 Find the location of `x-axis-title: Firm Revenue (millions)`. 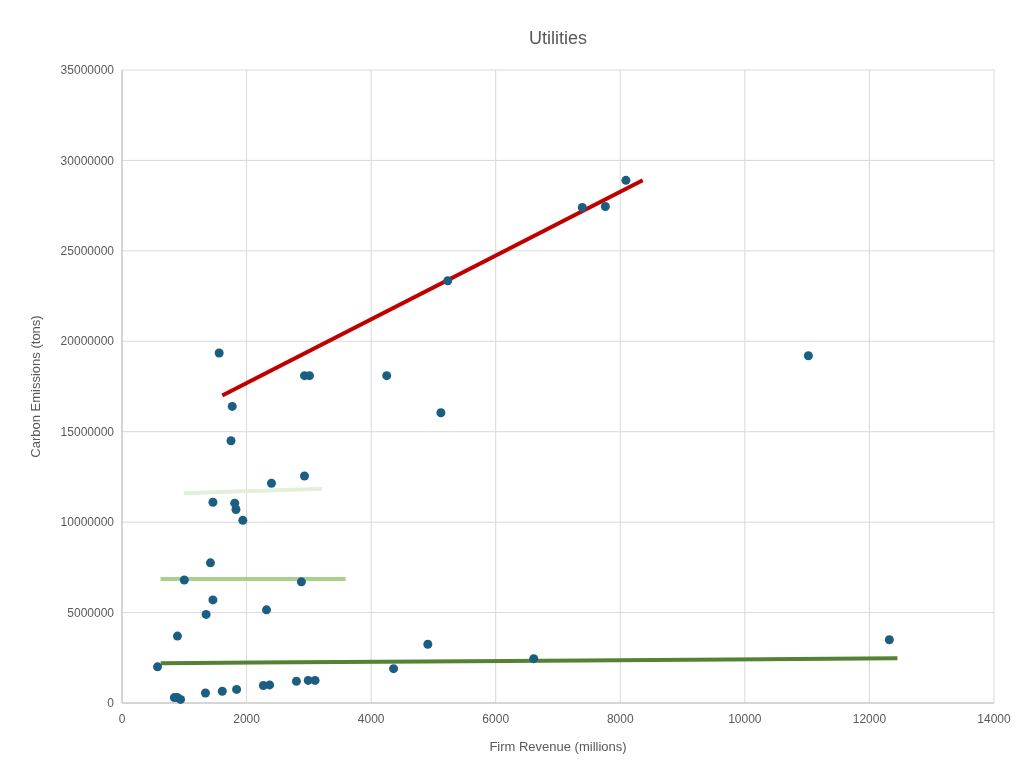

x-axis-title: Firm Revenue (millions) is located at coordinates (558, 746).